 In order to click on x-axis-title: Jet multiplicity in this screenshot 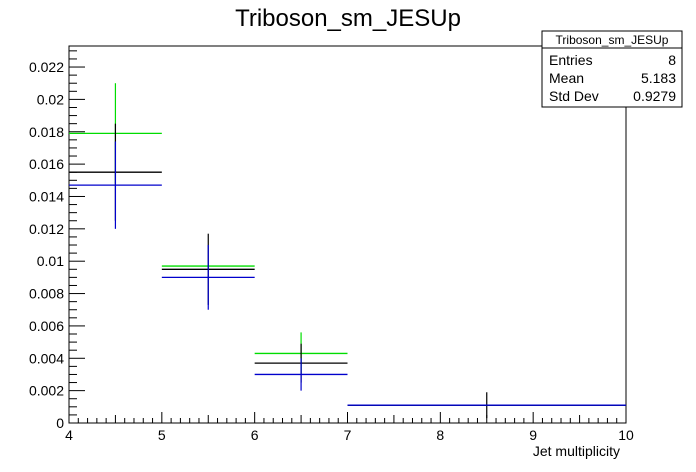, I will do `click(576, 451)`.